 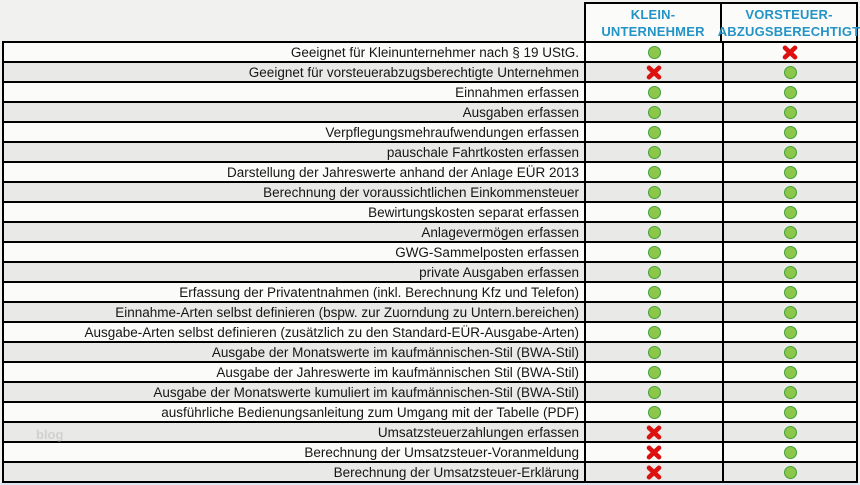 I want to click on column-header-line: UNTERNEHMER, so click(x=653, y=31).